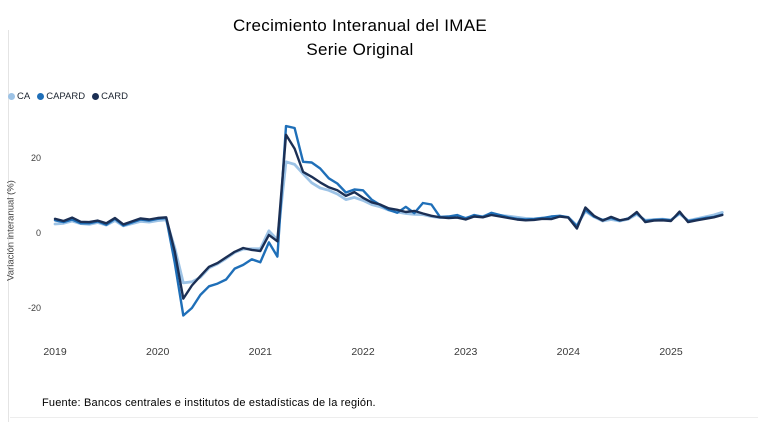 Image resolution: width=768 pixels, height=422 pixels. I want to click on x-tick-2021: 2021, so click(260, 352).